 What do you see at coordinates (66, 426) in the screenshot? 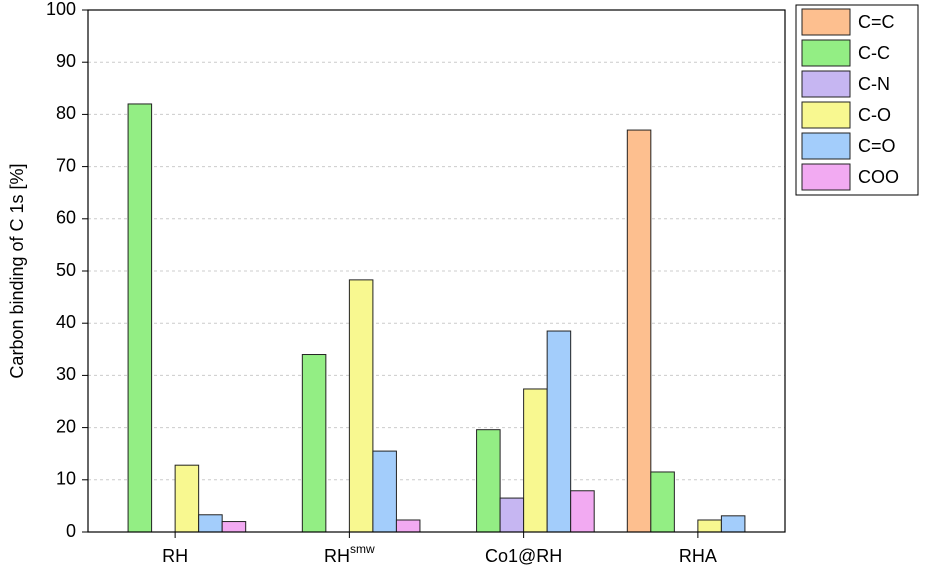
I see `y-tick-label: 20` at bounding box center [66, 426].